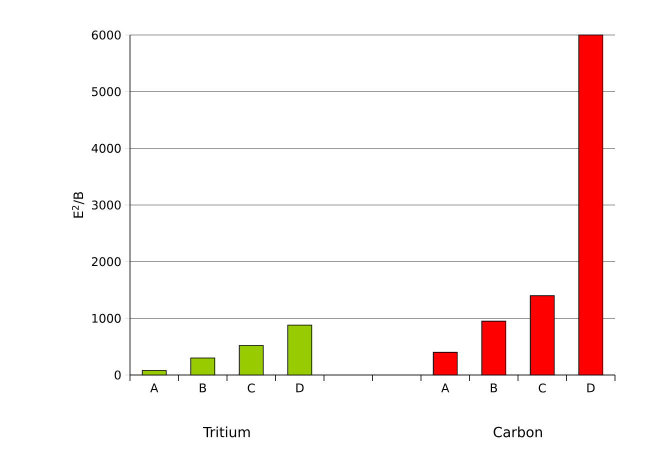  Describe the element at coordinates (78, 205) in the screenshot. I see `y-axis-title: E$^{2}$/B` at that location.